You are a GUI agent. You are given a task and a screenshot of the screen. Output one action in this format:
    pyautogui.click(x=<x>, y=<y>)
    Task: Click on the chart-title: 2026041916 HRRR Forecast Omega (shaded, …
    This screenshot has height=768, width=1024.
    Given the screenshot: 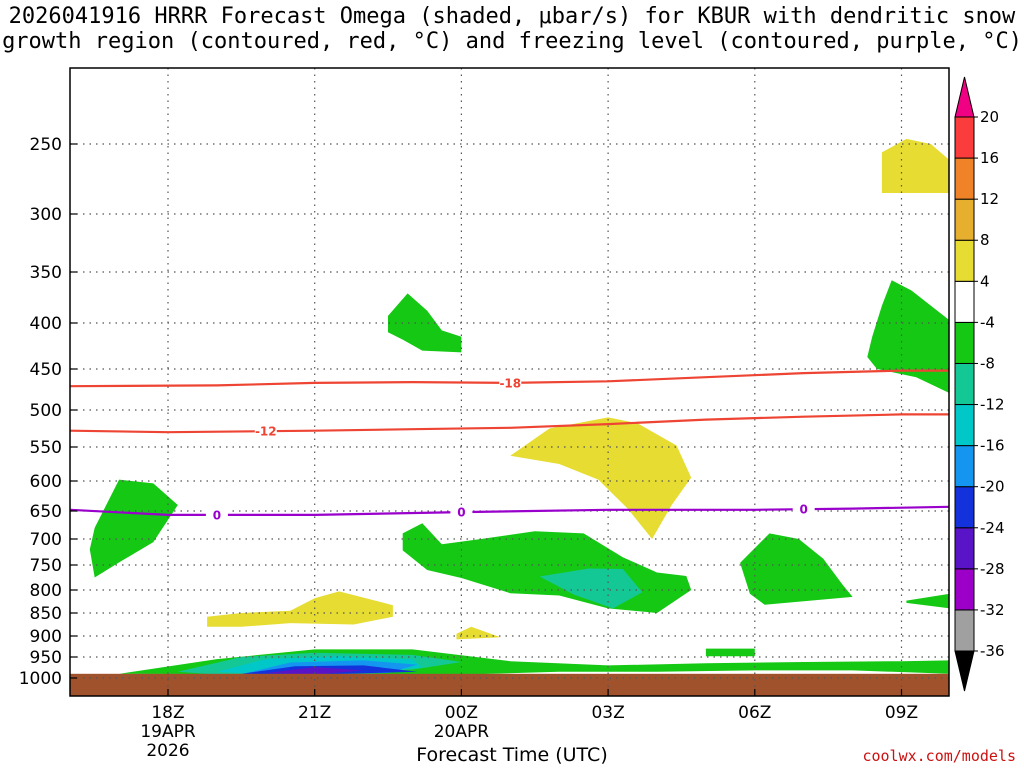 What is the action you would take?
    pyautogui.click(x=512, y=29)
    